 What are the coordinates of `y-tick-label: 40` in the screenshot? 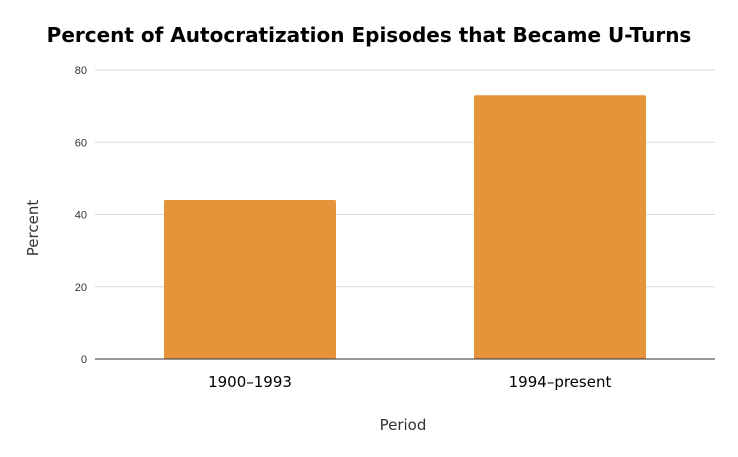 It's located at (81, 216).